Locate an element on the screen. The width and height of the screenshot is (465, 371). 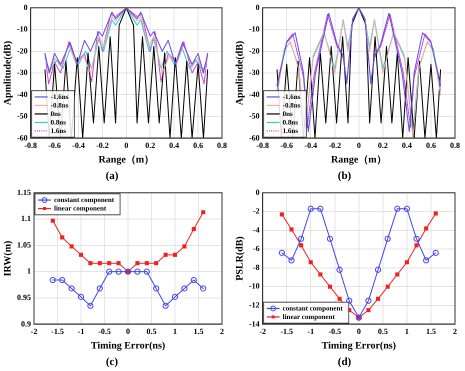
x-axis-title: Range（m） is located at coordinates (126, 160).